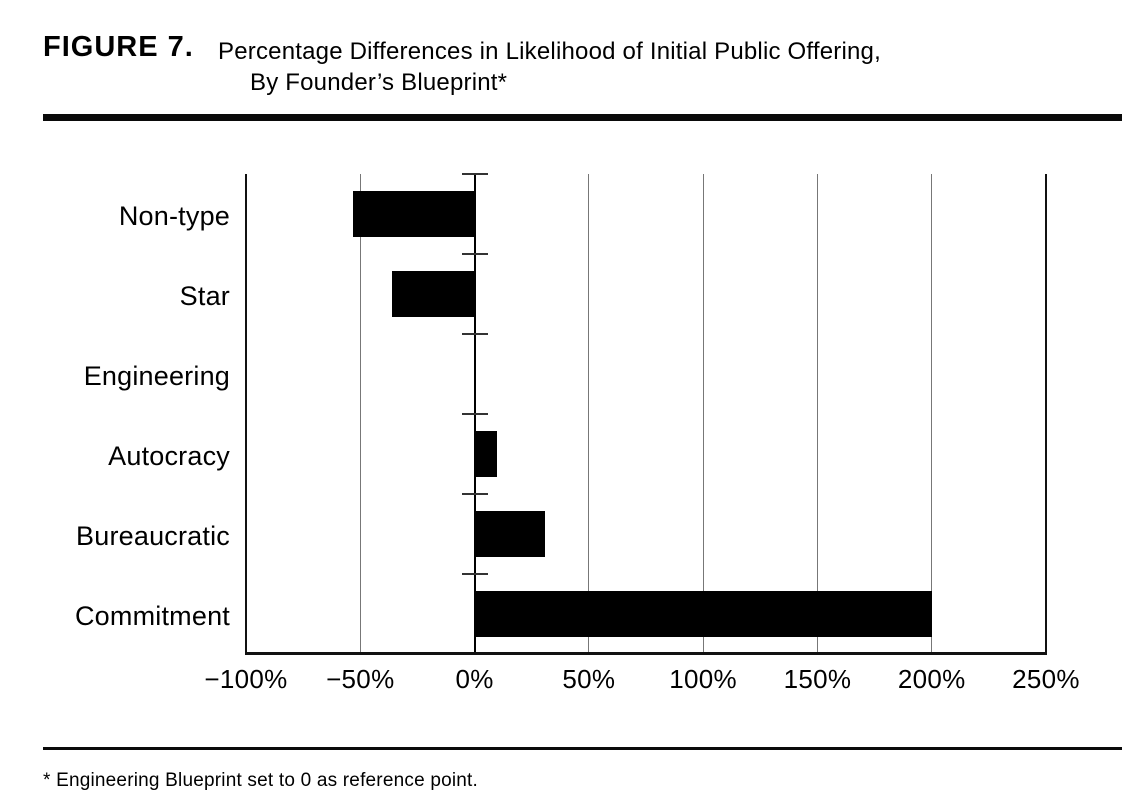 This screenshot has height=808, width=1140. I want to click on footnote-divider-rule, so click(582, 748).